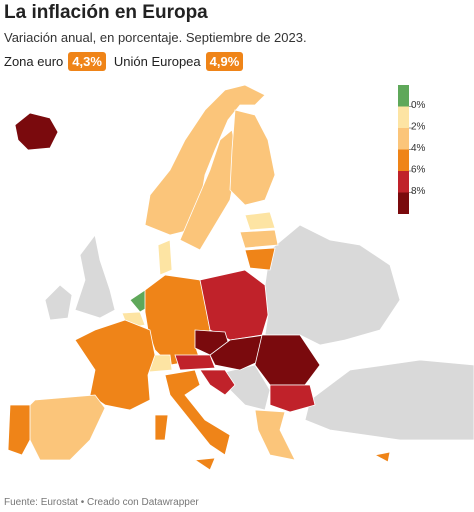 Image resolution: width=474 pixels, height=512 pixels. Describe the element at coordinates (382, 457) in the screenshot. I see `cyprus` at that location.